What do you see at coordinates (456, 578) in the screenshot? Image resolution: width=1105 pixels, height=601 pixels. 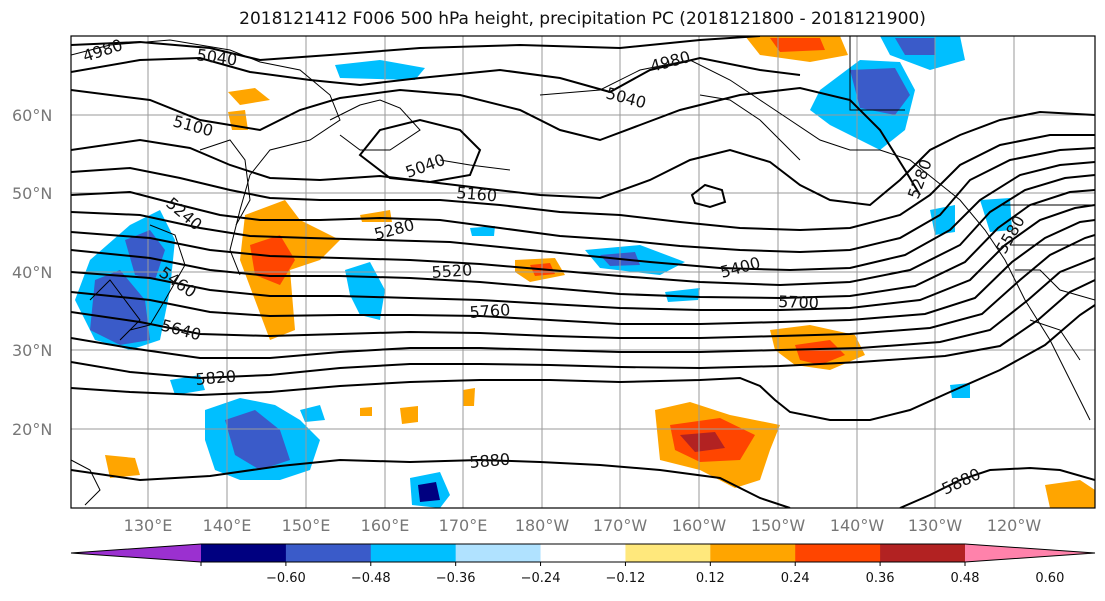 I see `colorbar-tick-label: −0.36` at bounding box center [456, 578].